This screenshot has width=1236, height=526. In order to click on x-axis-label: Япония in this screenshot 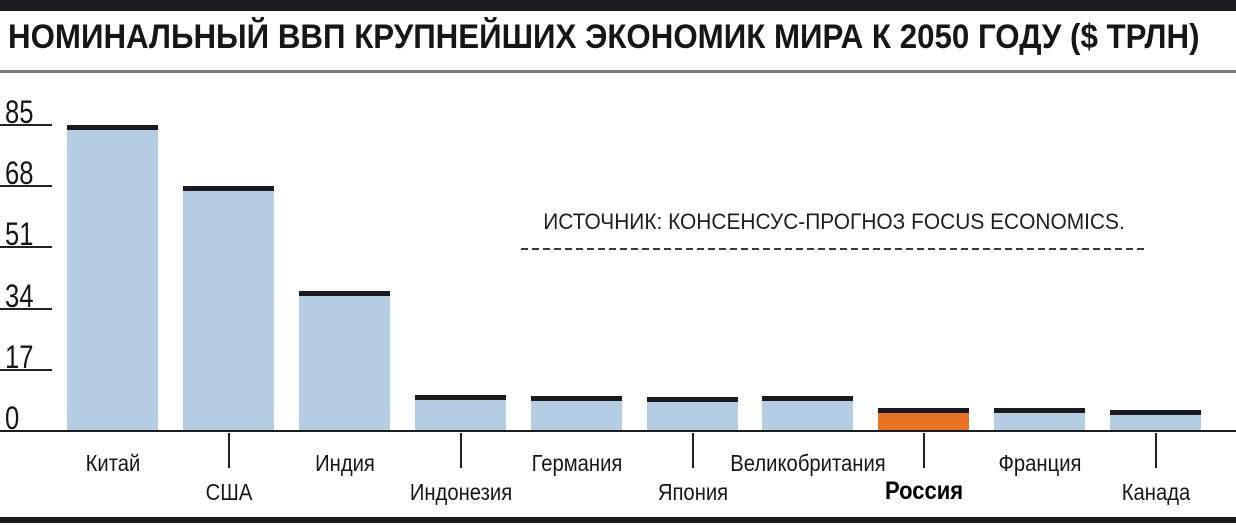, I will do `click(692, 492)`.